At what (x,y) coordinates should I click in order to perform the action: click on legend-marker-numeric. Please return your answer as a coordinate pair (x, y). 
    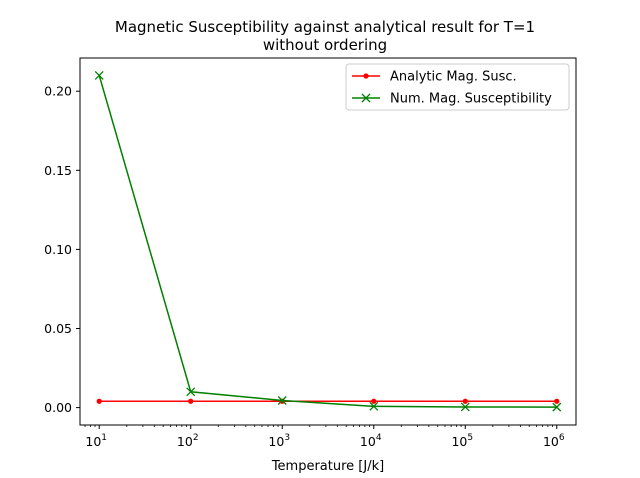
    Looking at the image, I should click on (366, 98).